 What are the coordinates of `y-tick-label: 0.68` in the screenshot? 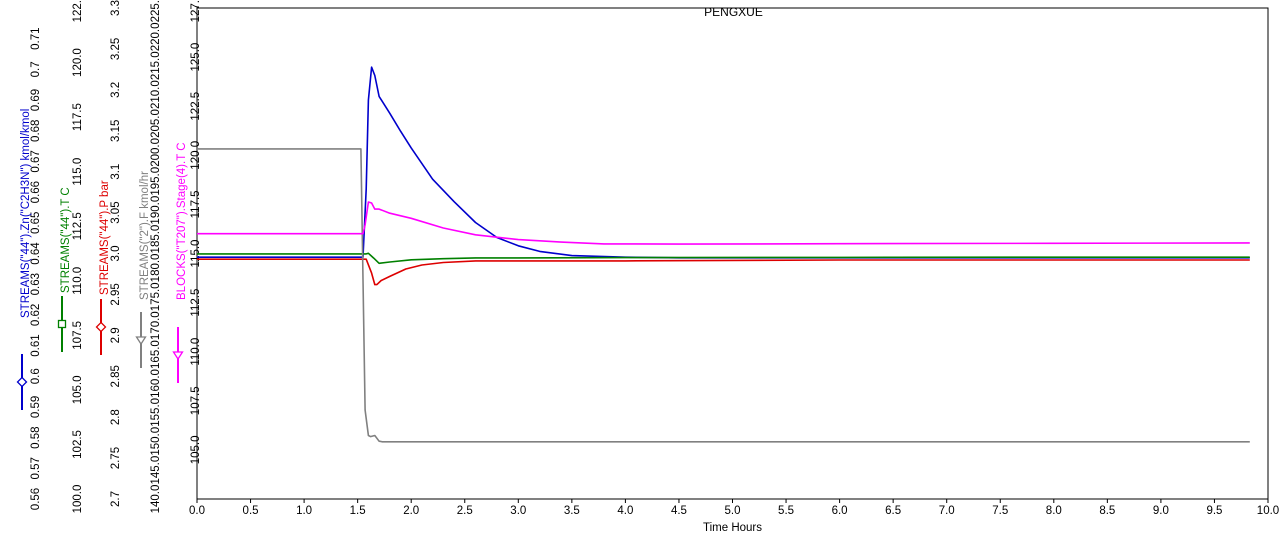 It's located at (36, 131).